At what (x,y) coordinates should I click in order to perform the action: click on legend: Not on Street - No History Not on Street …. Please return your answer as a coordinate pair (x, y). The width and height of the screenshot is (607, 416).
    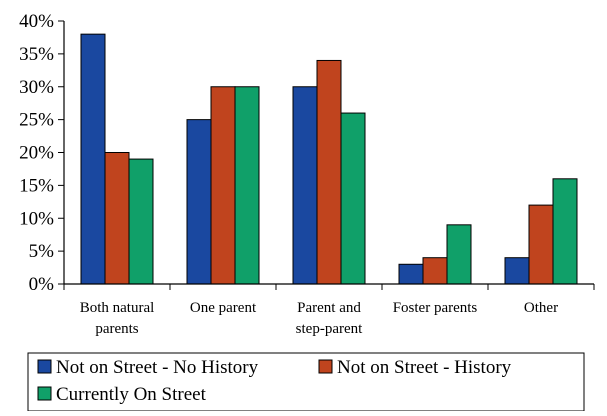
    Looking at the image, I should click on (306, 382).